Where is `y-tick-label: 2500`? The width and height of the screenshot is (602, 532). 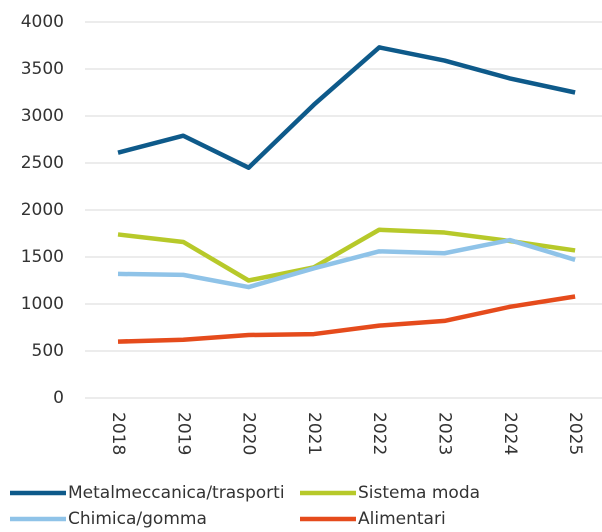 y-tick-label: 2500 is located at coordinates (42, 163).